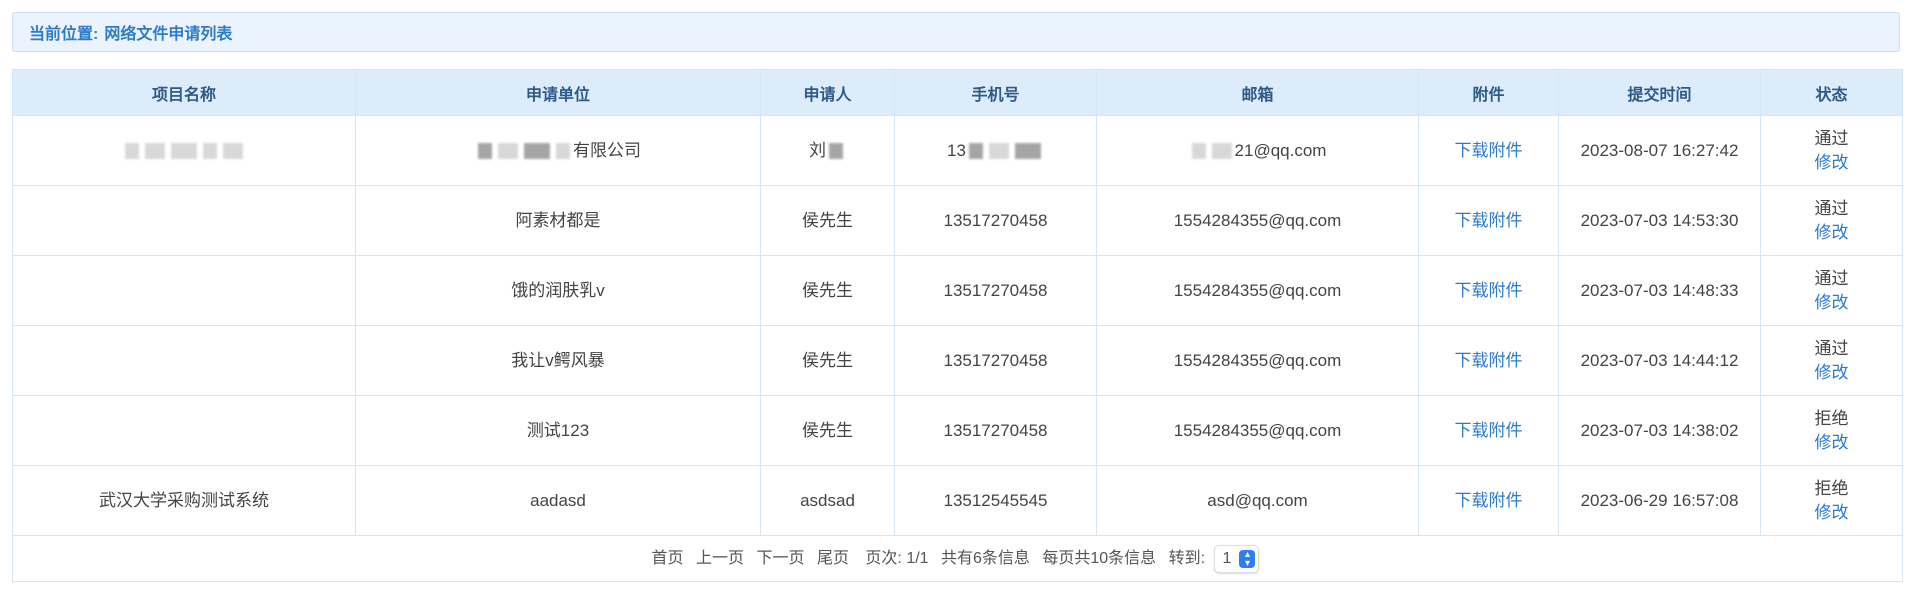 The image size is (1921, 601). Describe the element at coordinates (832, 558) in the screenshot. I see `last-page-link: 尾页` at that location.